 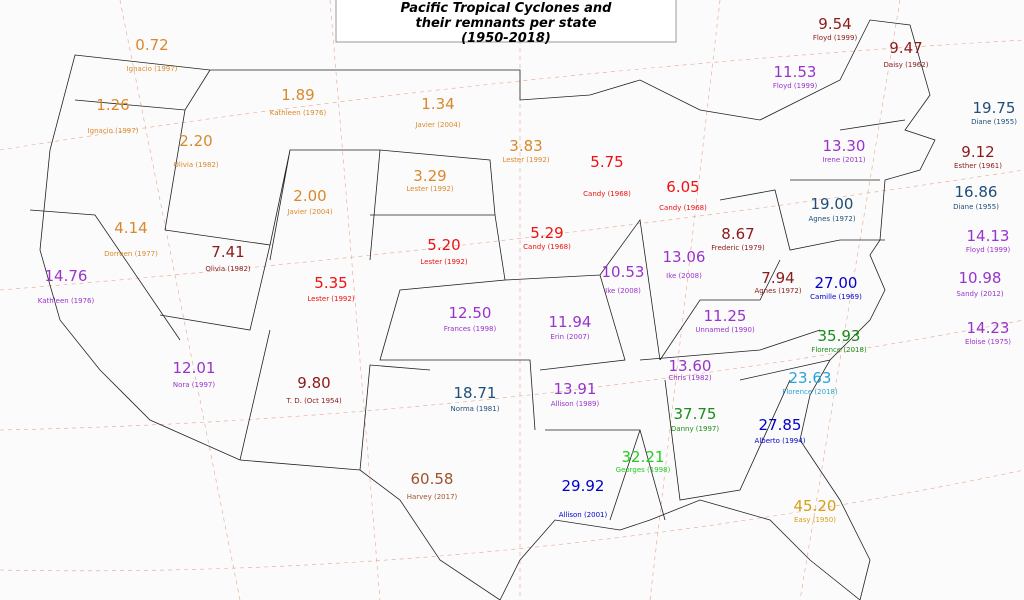 I want to click on title-frame, so click(x=506, y=21).